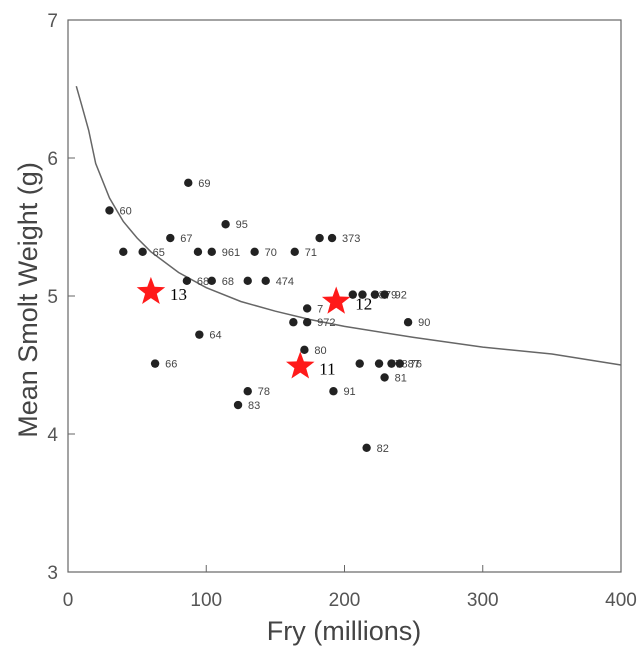  What do you see at coordinates (254, 406) in the screenshot?
I see `data-point-label: 83` at bounding box center [254, 406].